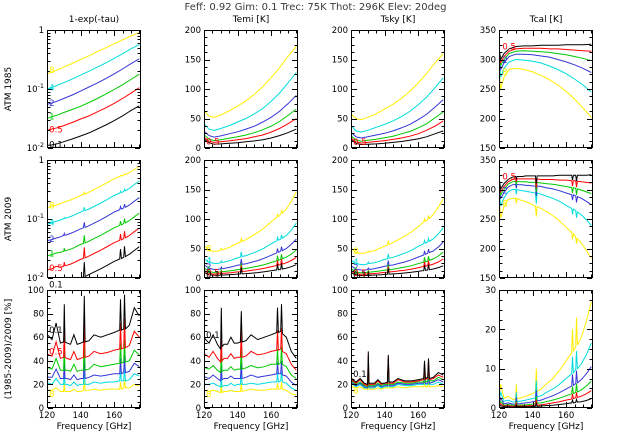 This screenshot has height=435, width=631. Describe the element at coordinates (250, 136) in the screenshot. I see `series-atm1985-temi-pwv-0.1` at that location.